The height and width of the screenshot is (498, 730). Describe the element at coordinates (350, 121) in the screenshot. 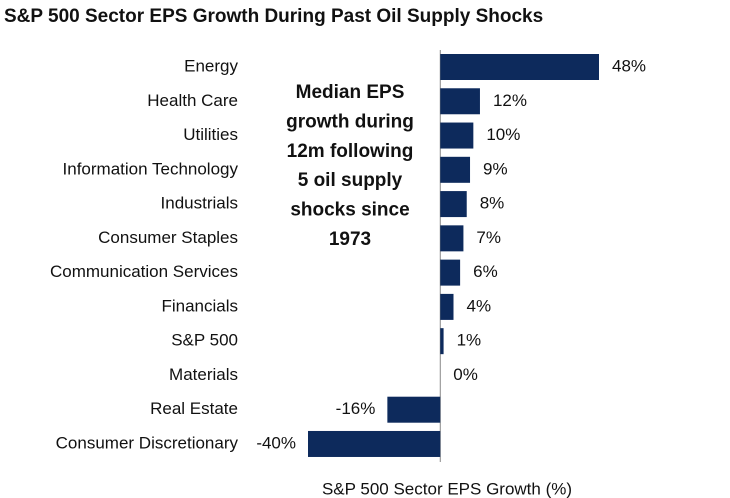

I see `annotation: growth during` at that location.